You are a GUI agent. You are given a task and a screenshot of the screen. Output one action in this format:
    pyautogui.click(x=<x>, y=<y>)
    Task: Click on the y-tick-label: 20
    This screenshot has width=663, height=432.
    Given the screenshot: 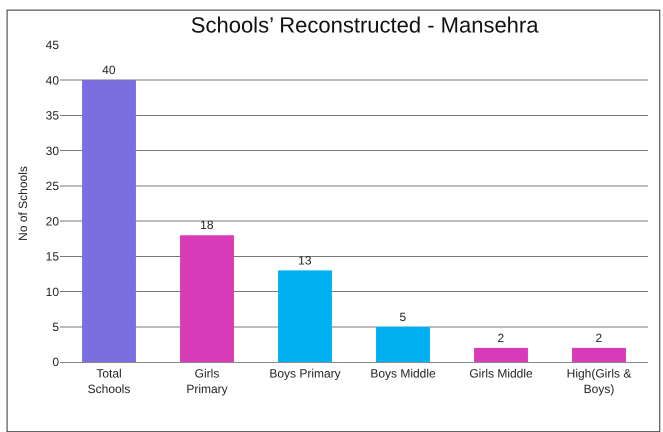 What is the action you would take?
    pyautogui.click(x=53, y=221)
    